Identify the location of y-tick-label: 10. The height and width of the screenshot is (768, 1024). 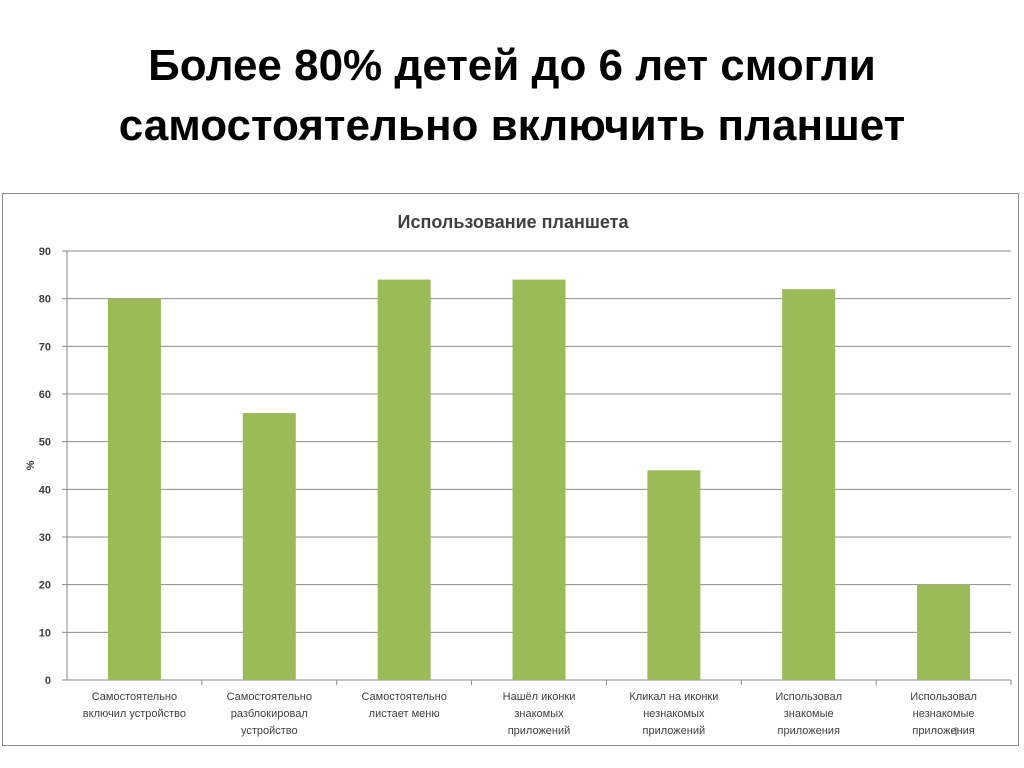
(45, 633).